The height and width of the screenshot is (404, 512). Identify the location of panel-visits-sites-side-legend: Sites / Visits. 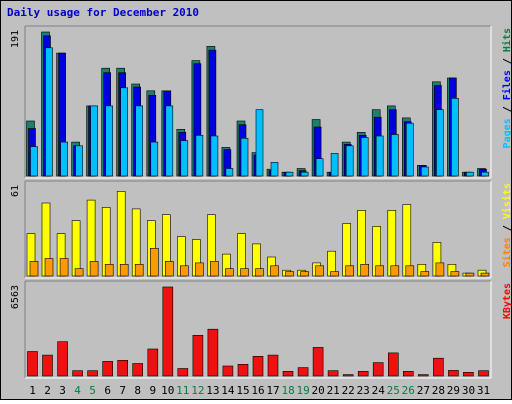
(506, 225).